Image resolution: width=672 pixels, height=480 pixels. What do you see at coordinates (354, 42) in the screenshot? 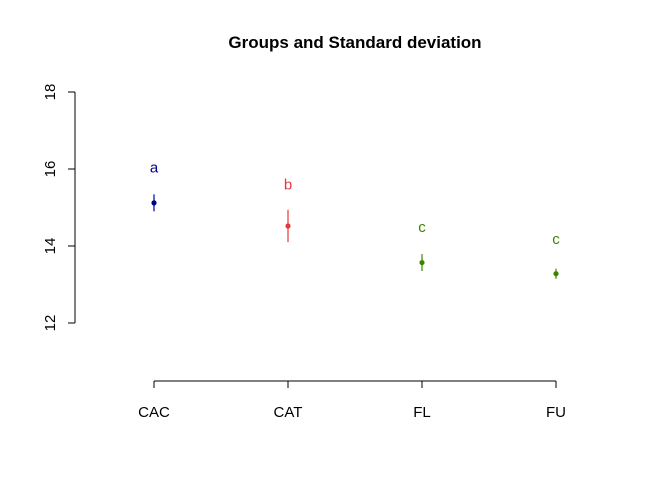
I see `chart-title: Groups and Standard deviation` at bounding box center [354, 42].